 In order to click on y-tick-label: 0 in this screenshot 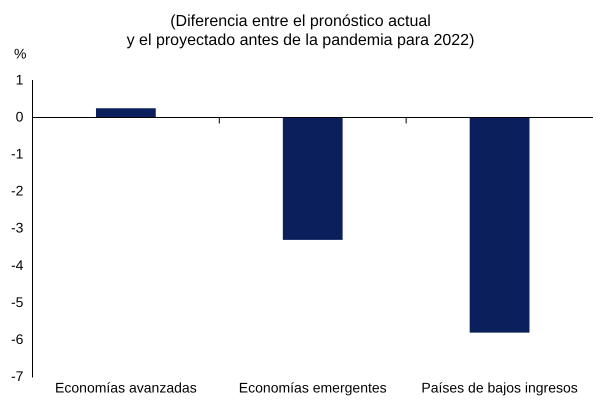, I will do `click(20, 116)`.